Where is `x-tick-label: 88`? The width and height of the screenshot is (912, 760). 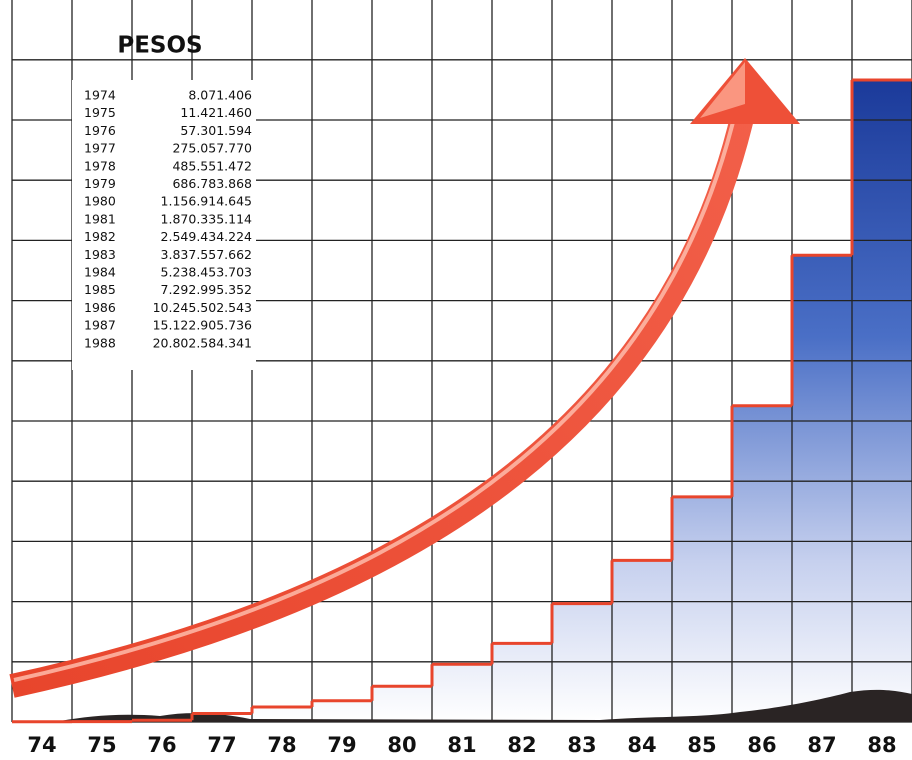
x-tick-label: 88 is located at coordinates (881, 745).